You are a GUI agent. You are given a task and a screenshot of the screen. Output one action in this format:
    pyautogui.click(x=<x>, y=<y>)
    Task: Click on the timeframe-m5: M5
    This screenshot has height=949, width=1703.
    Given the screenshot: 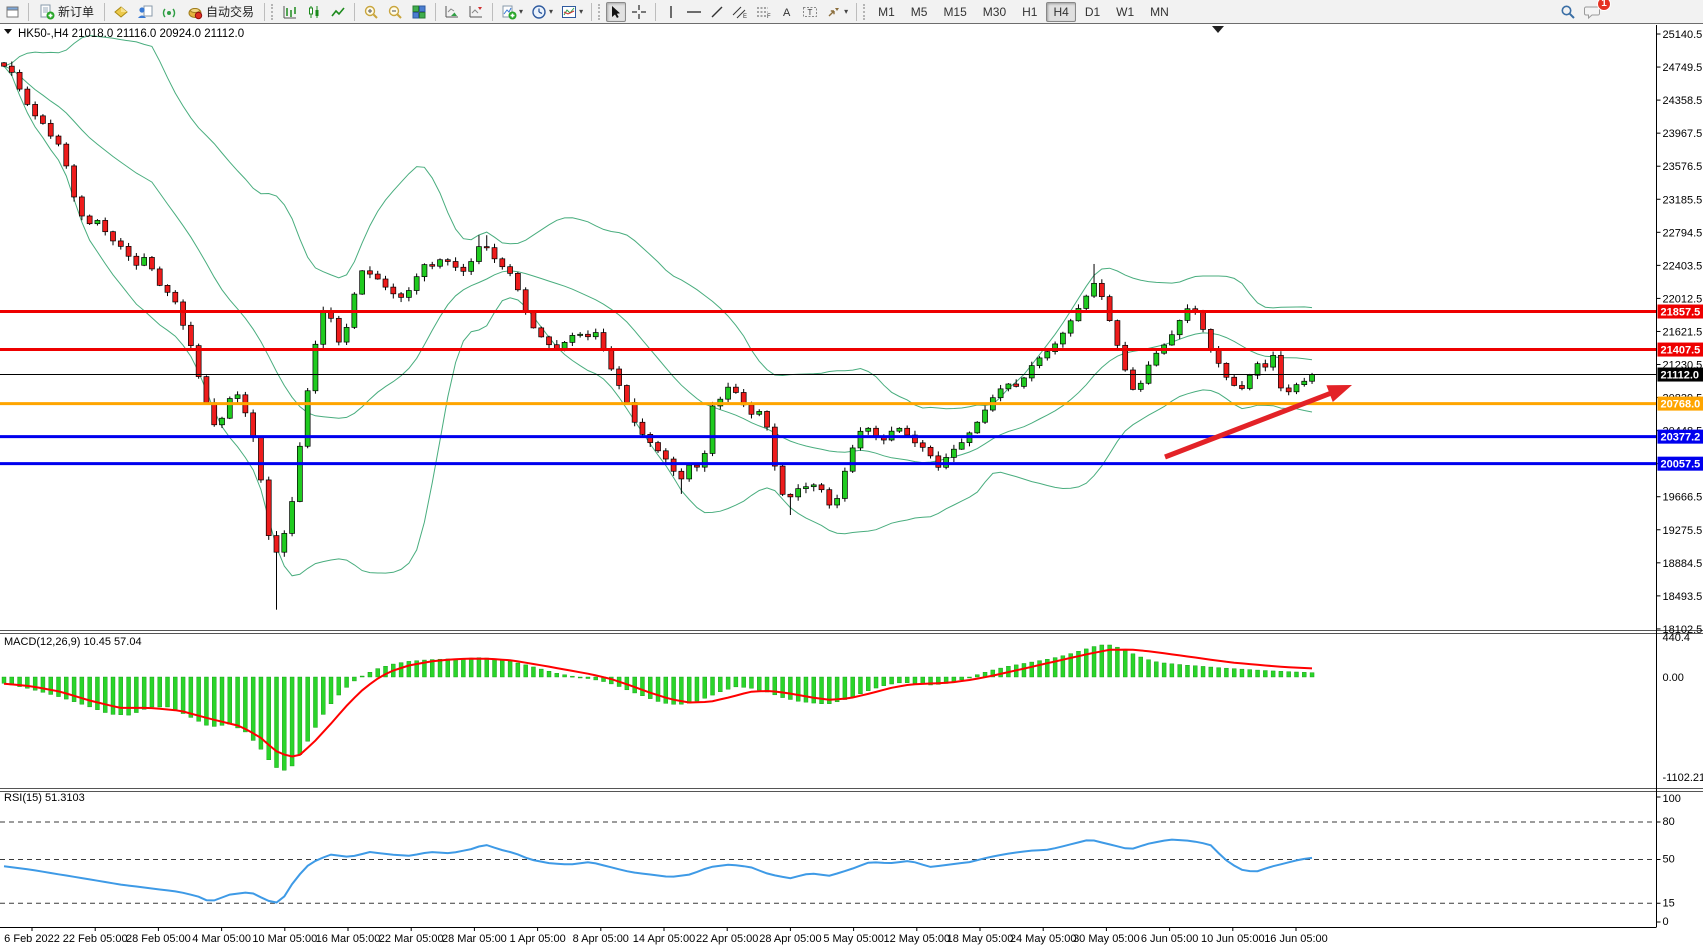 What is the action you would take?
    pyautogui.click(x=919, y=11)
    